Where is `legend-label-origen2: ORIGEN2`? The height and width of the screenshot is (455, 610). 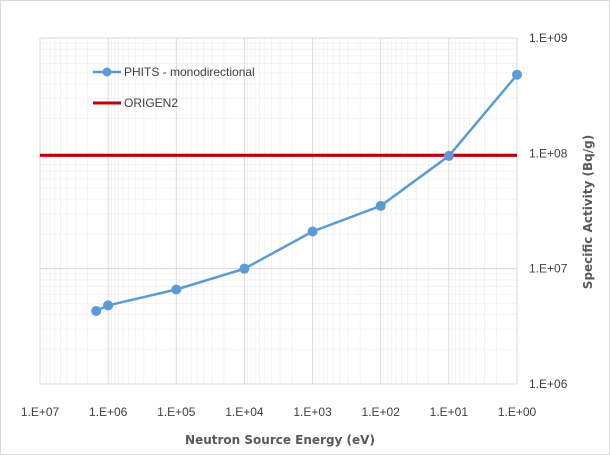 legend-label-origen2: ORIGEN2 is located at coordinates (151, 103).